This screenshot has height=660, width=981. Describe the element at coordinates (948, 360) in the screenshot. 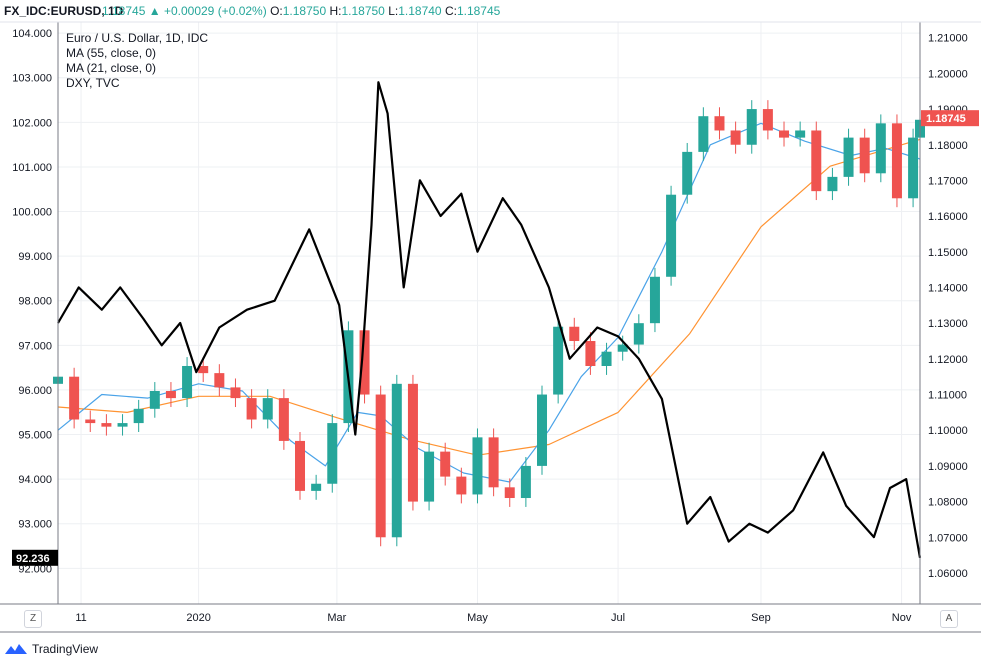

I see `right-tick-label: 1.12000` at that location.